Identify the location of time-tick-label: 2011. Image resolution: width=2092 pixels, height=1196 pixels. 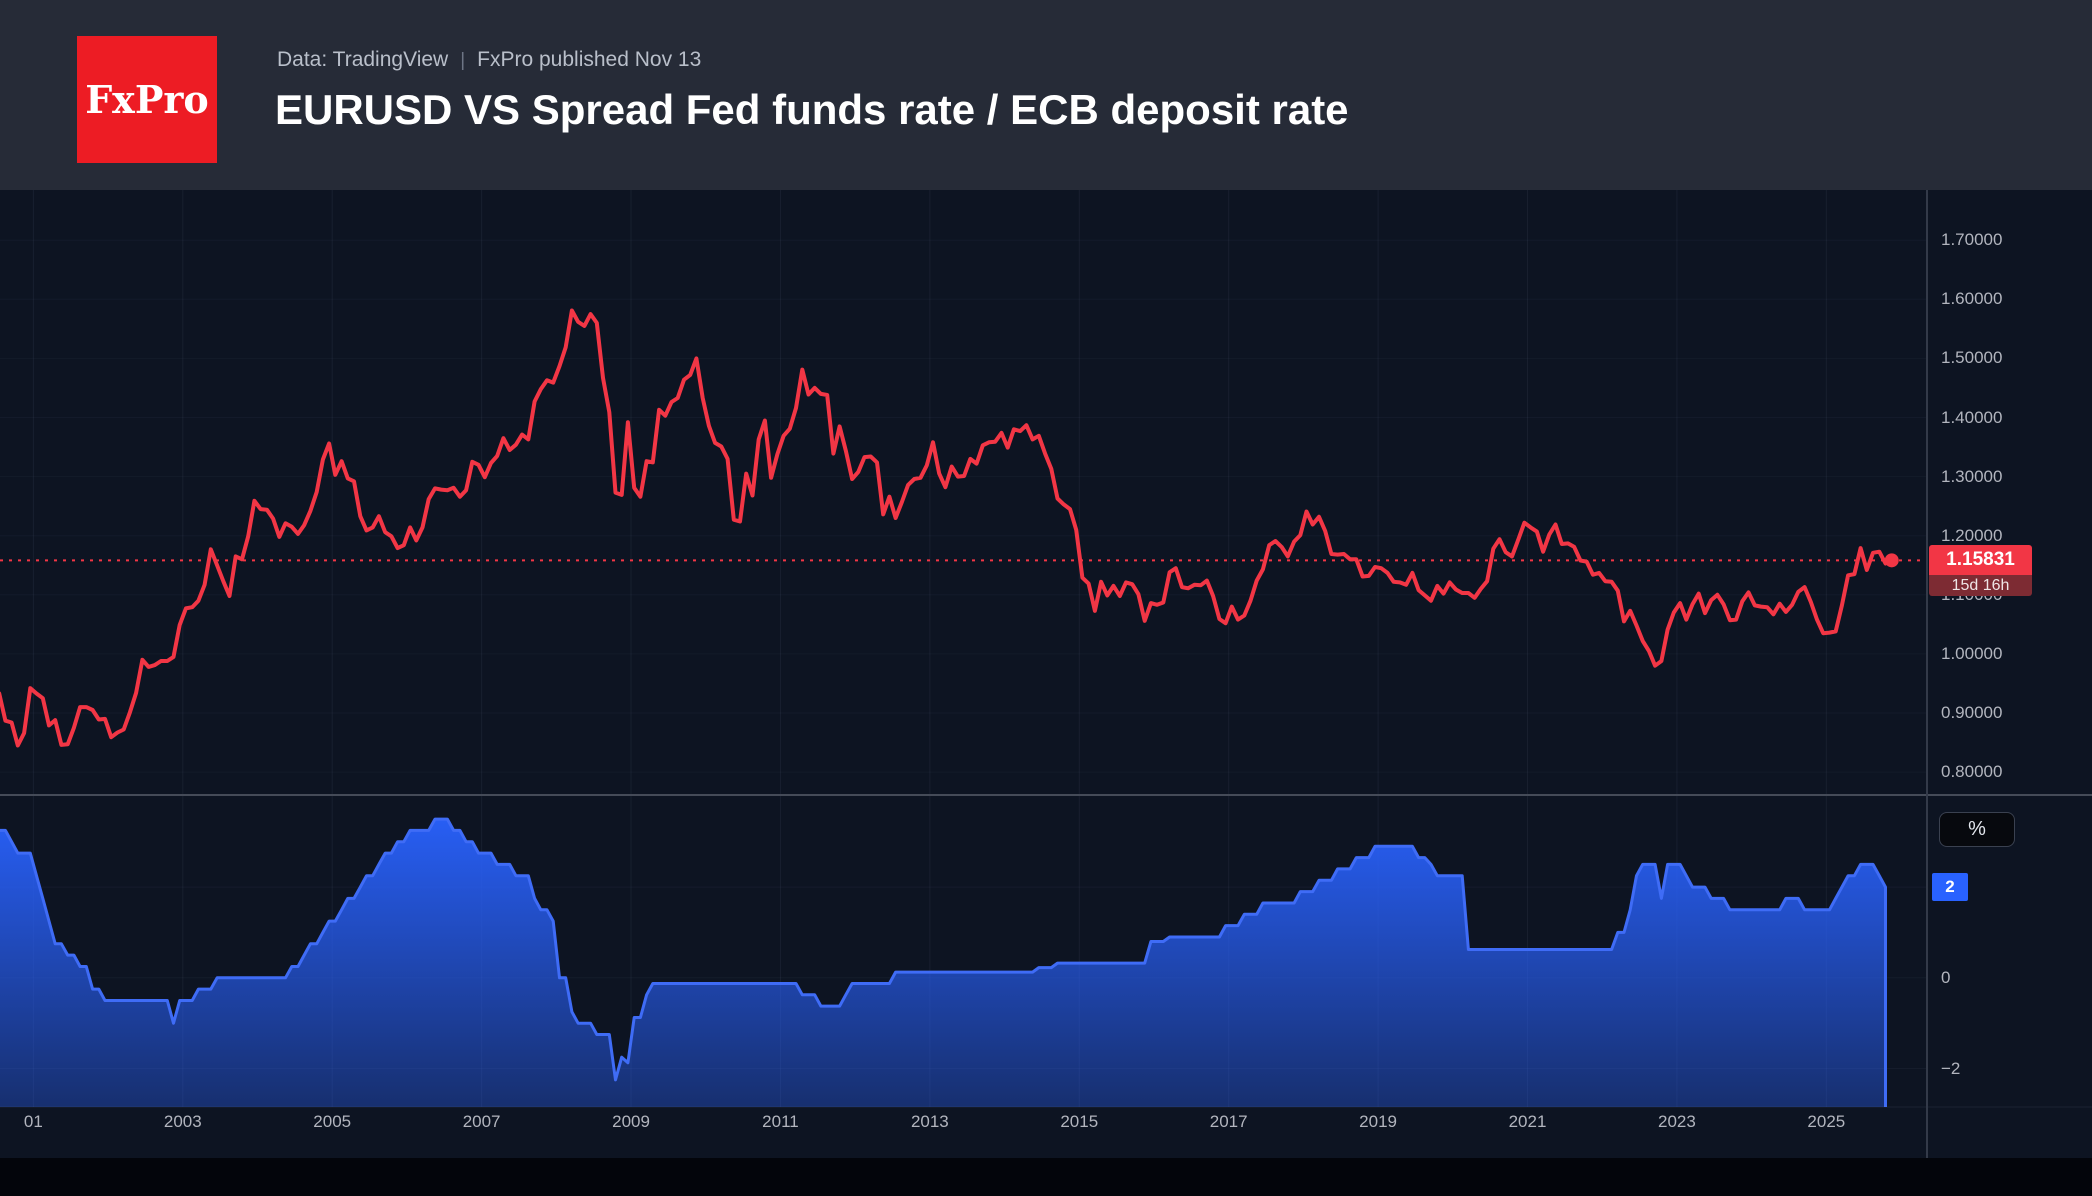
(780, 1121).